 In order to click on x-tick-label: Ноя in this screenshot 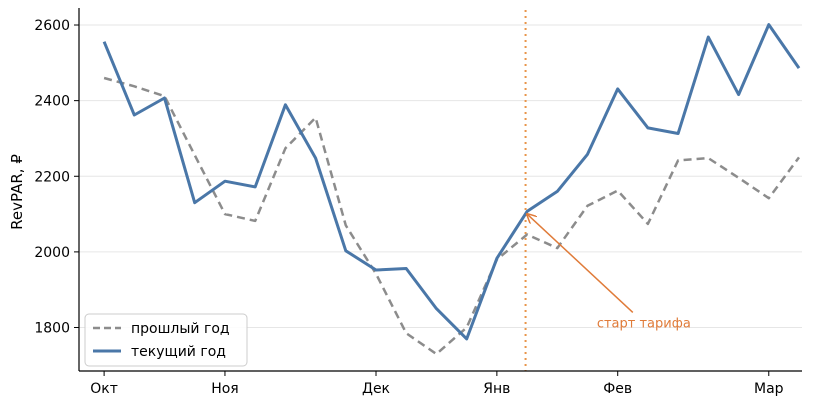, I will do `click(225, 389)`.